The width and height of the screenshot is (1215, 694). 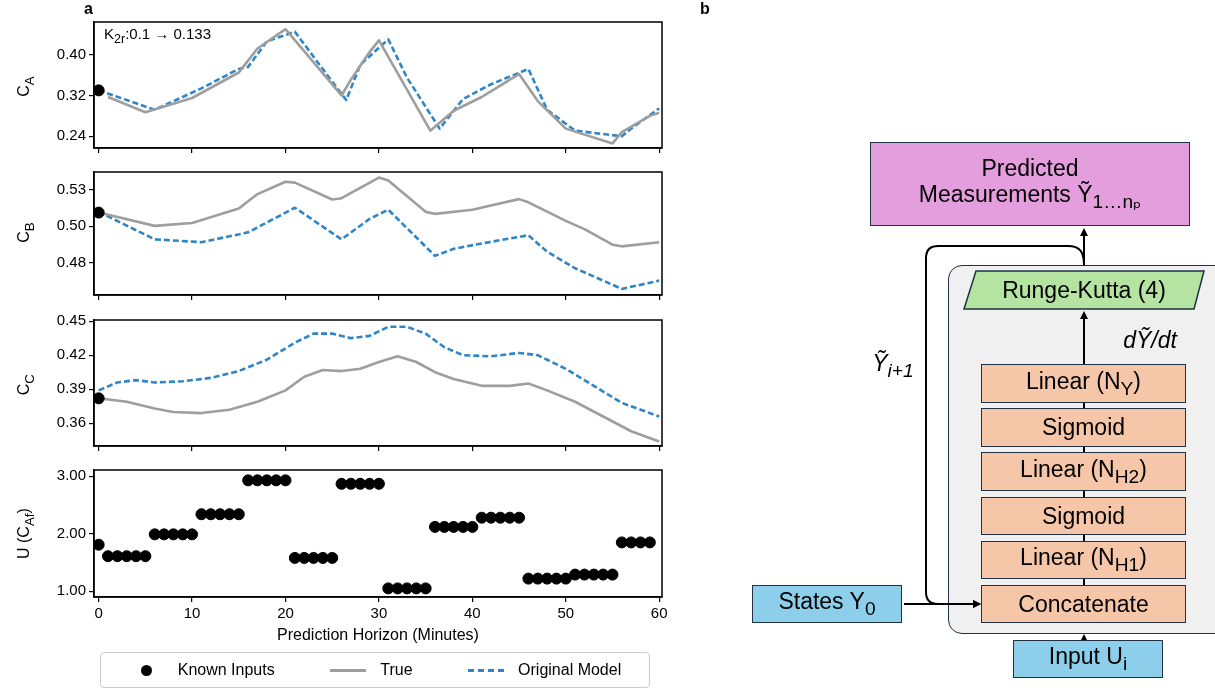 I want to click on annotation: K$_{2r}$:0.1 → 0.133, so click(x=158, y=35).